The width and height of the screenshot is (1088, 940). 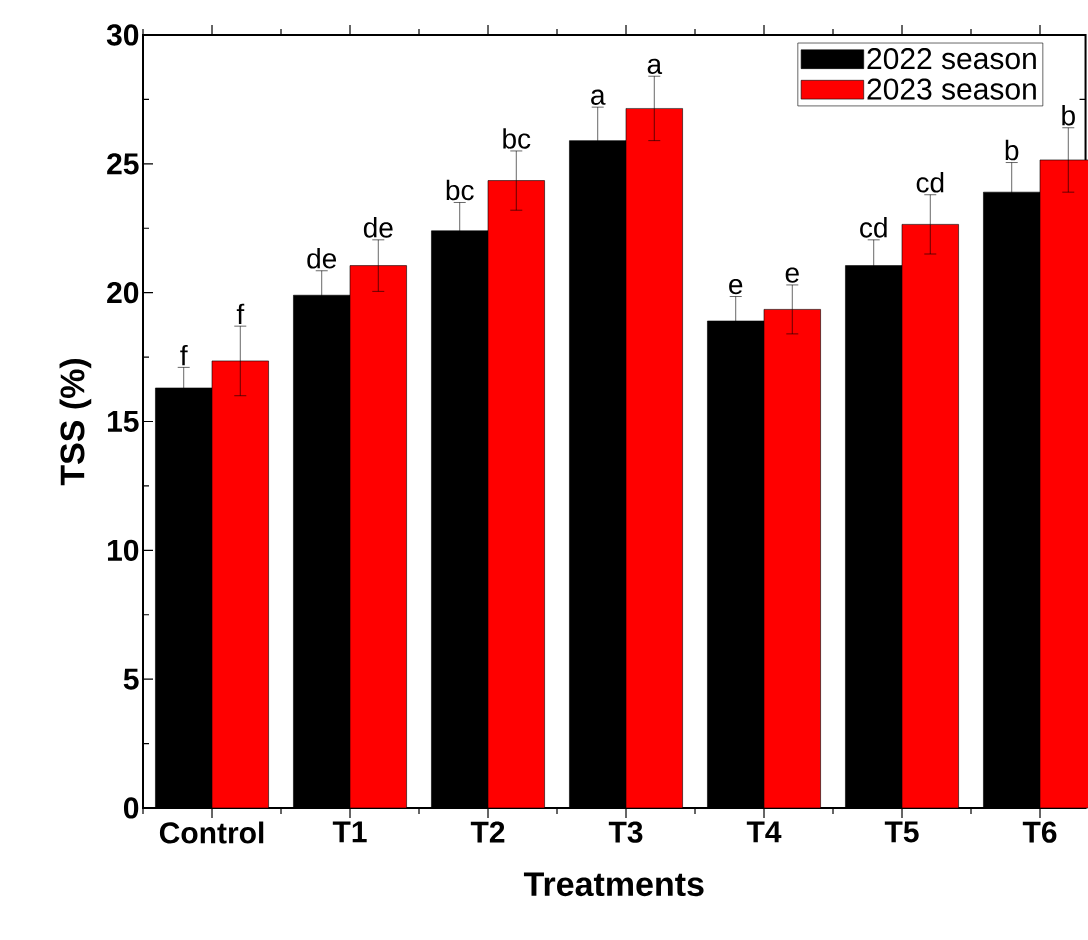 What do you see at coordinates (123, 421) in the screenshot?
I see `y-tick-label: 15` at bounding box center [123, 421].